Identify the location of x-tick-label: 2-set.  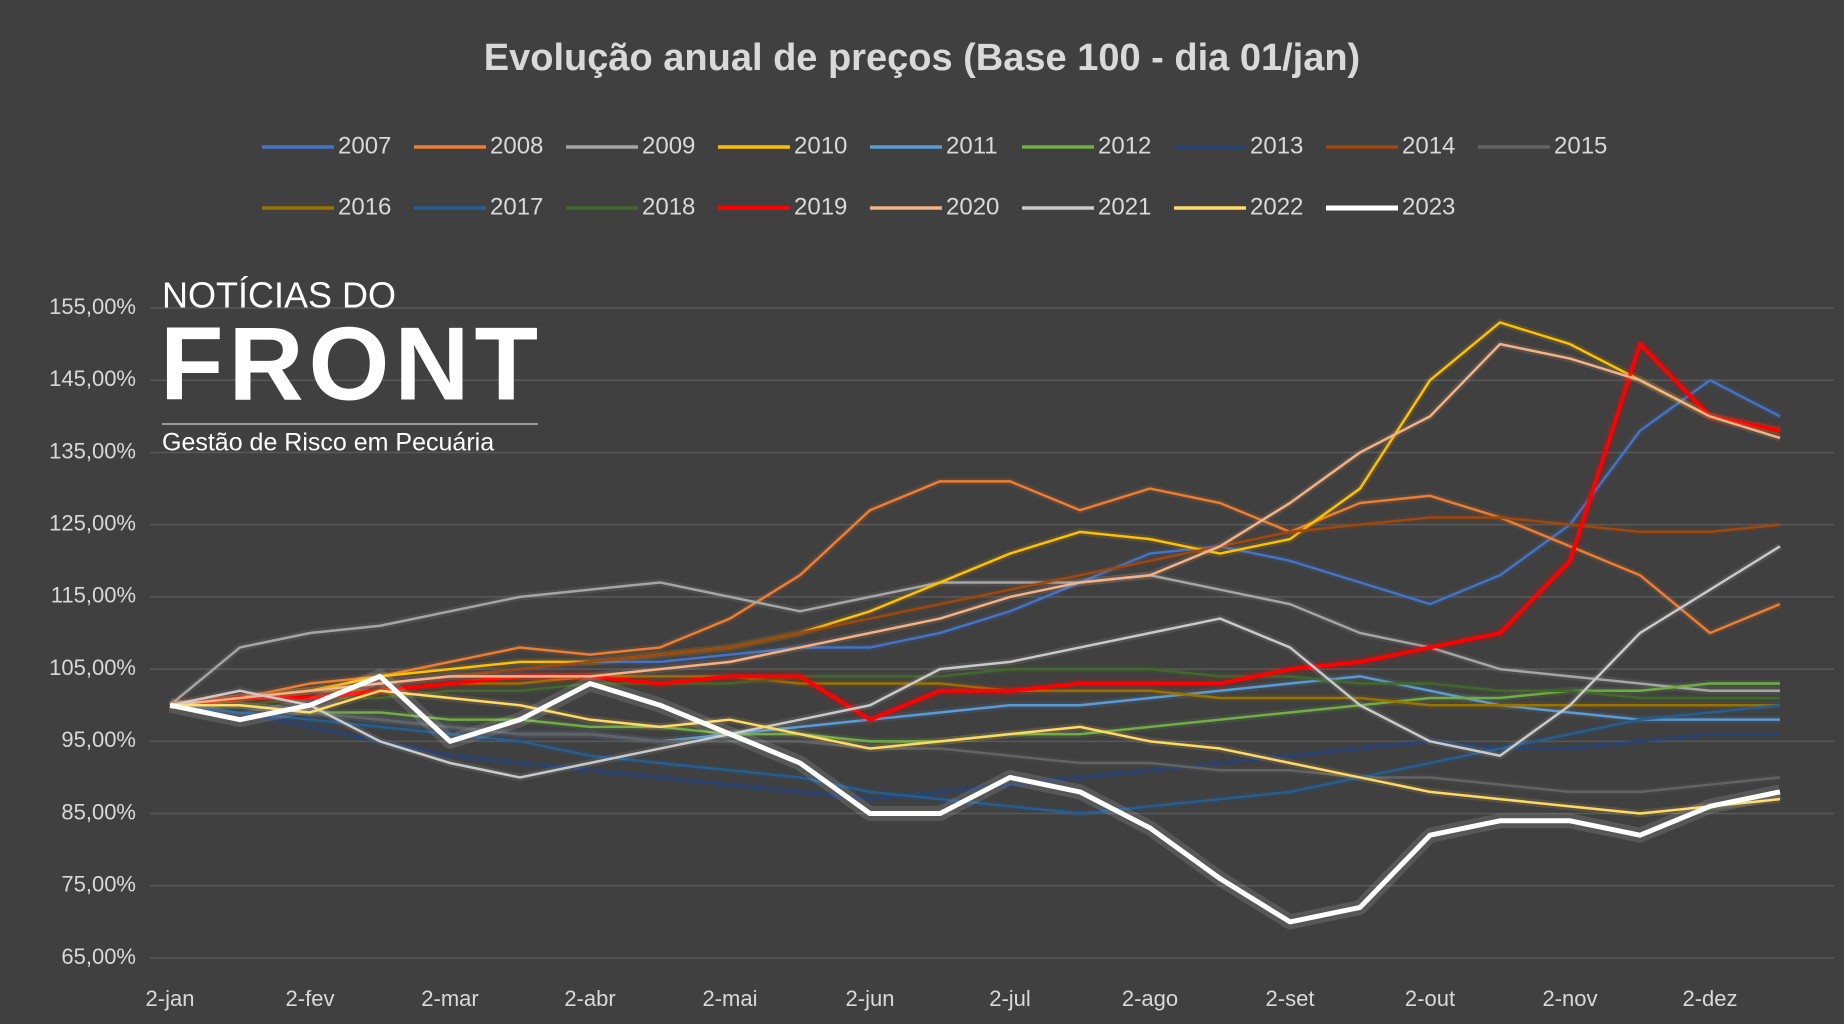
(1290, 998).